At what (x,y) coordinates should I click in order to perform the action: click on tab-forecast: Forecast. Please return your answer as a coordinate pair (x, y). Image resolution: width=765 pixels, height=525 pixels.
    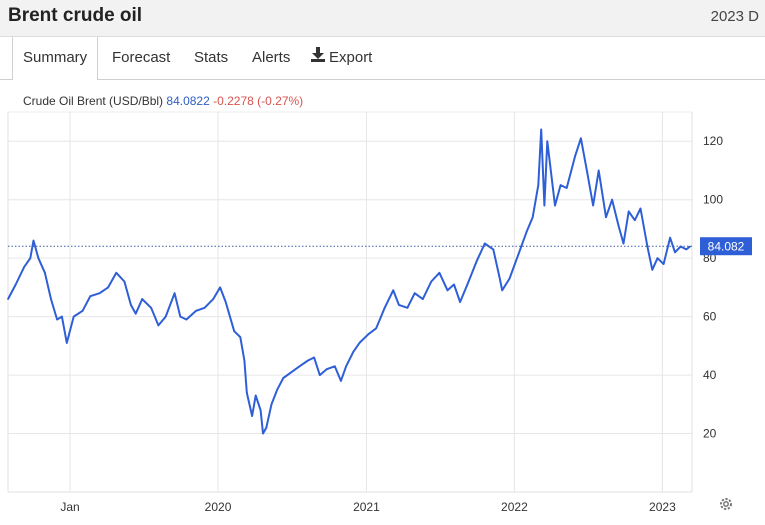
    Looking at the image, I should click on (141, 58).